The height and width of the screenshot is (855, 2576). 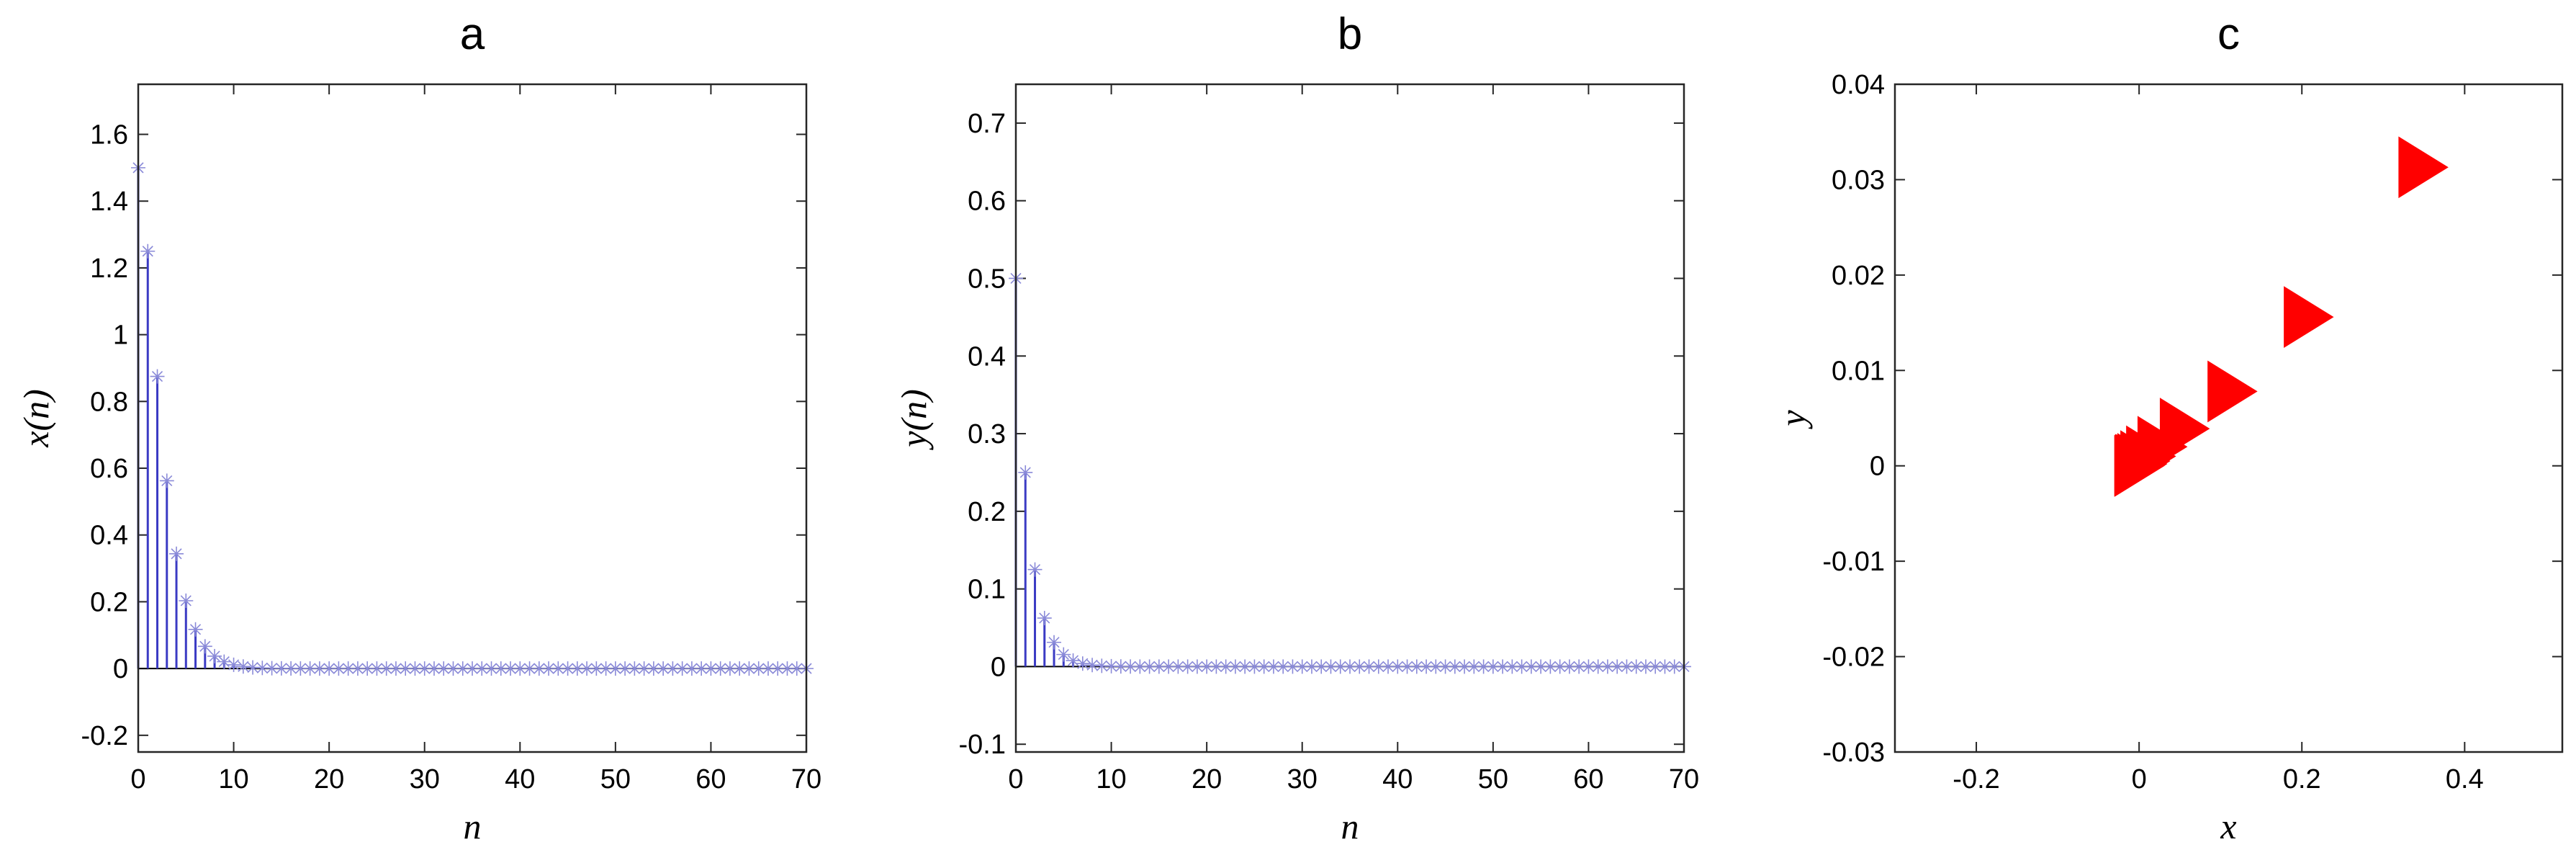 What do you see at coordinates (806, 779) in the screenshot?
I see `x-tick-label: 70` at bounding box center [806, 779].